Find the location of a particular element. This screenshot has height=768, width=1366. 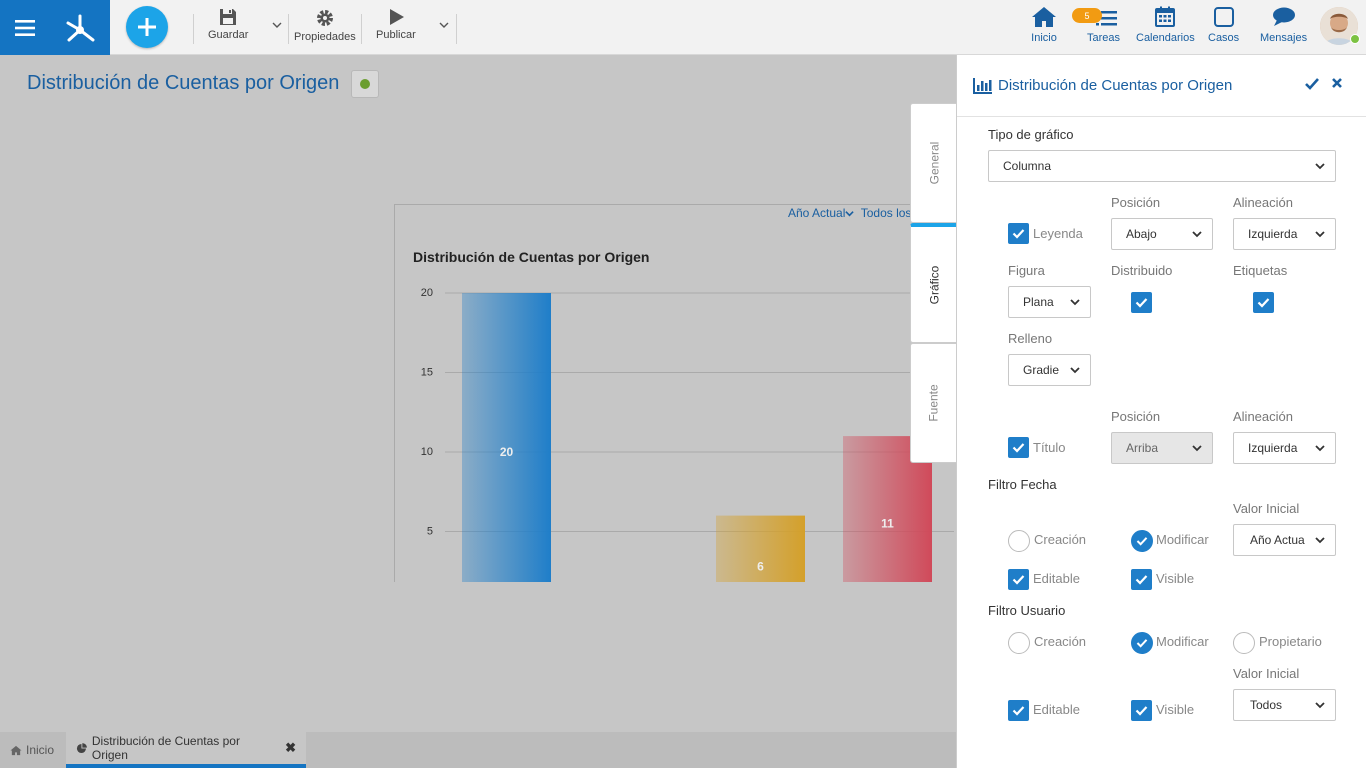

legend-label: Leyenda is located at coordinates (1058, 233).